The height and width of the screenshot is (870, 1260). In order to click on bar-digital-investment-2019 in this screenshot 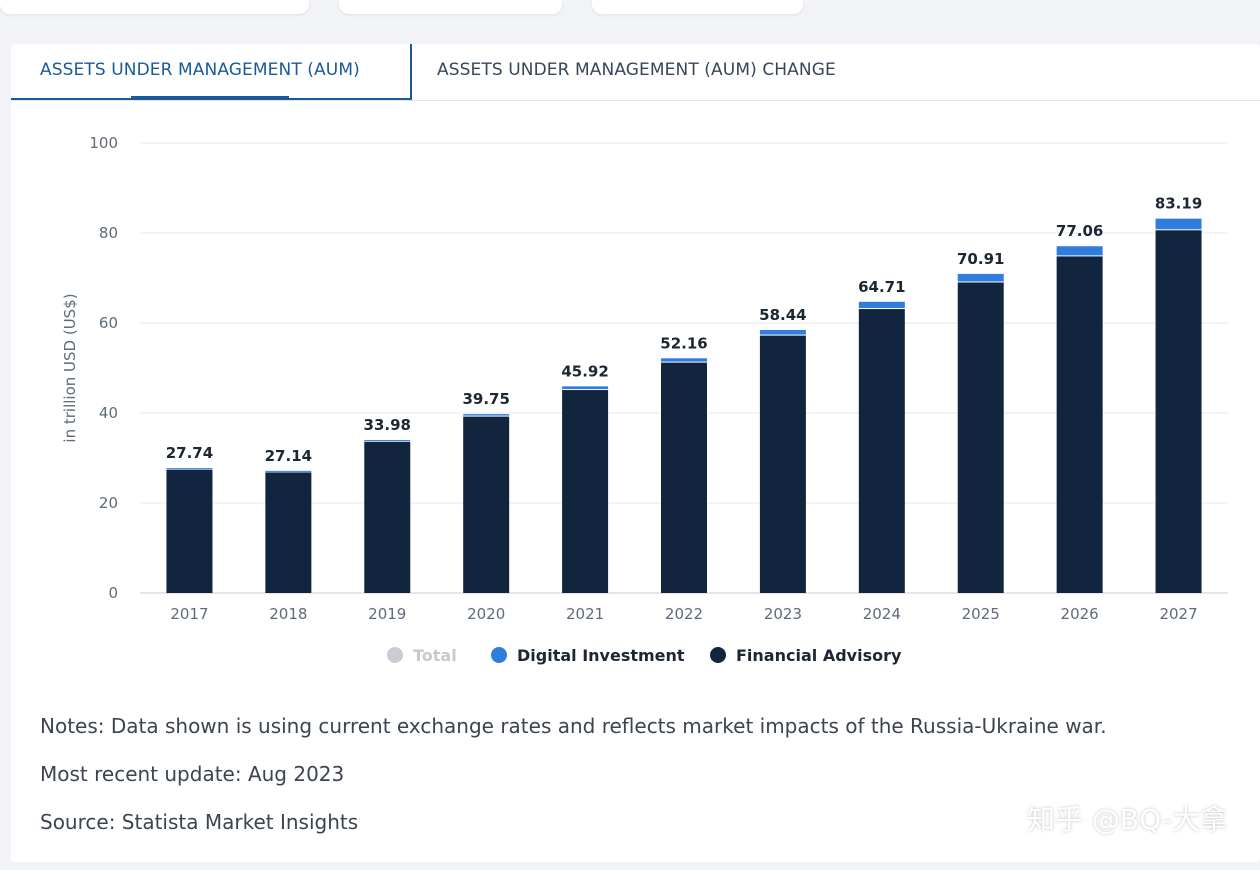, I will do `click(387, 441)`.